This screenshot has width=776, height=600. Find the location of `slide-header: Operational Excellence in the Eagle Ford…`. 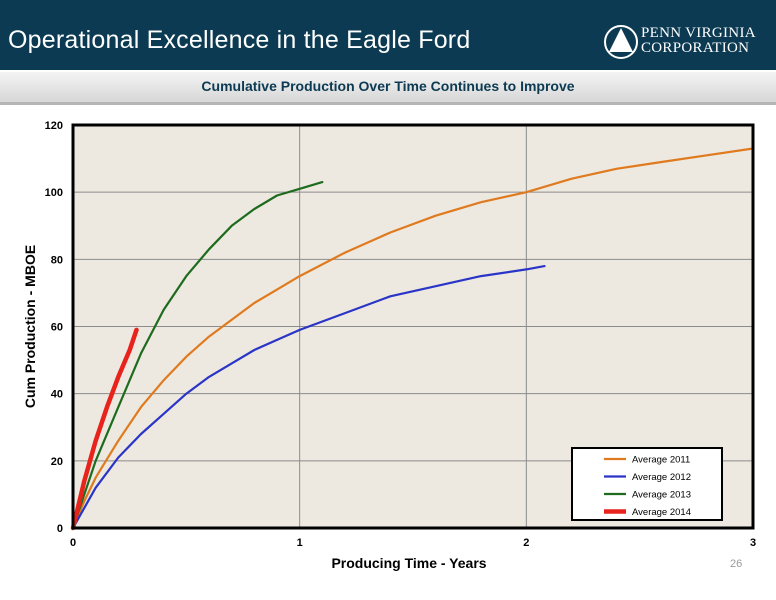

slide-header: Operational Excellence in the Eagle Ford… is located at coordinates (388, 35).